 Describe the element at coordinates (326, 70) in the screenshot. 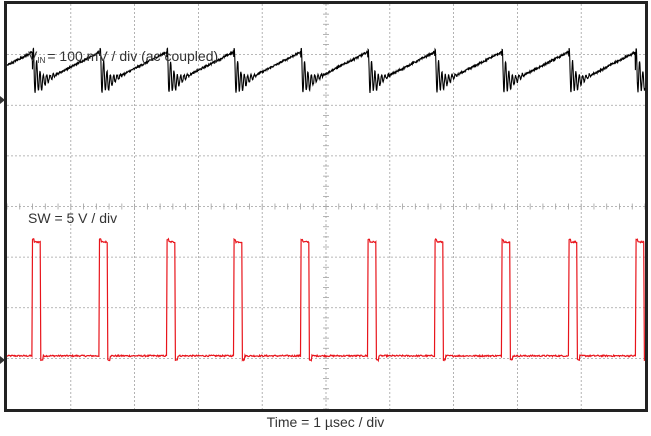

I see `vin-trace` at that location.